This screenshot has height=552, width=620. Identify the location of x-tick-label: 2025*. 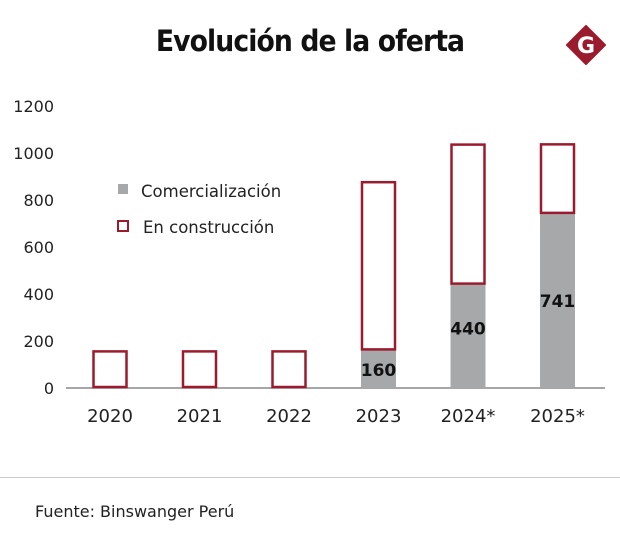
(557, 416).